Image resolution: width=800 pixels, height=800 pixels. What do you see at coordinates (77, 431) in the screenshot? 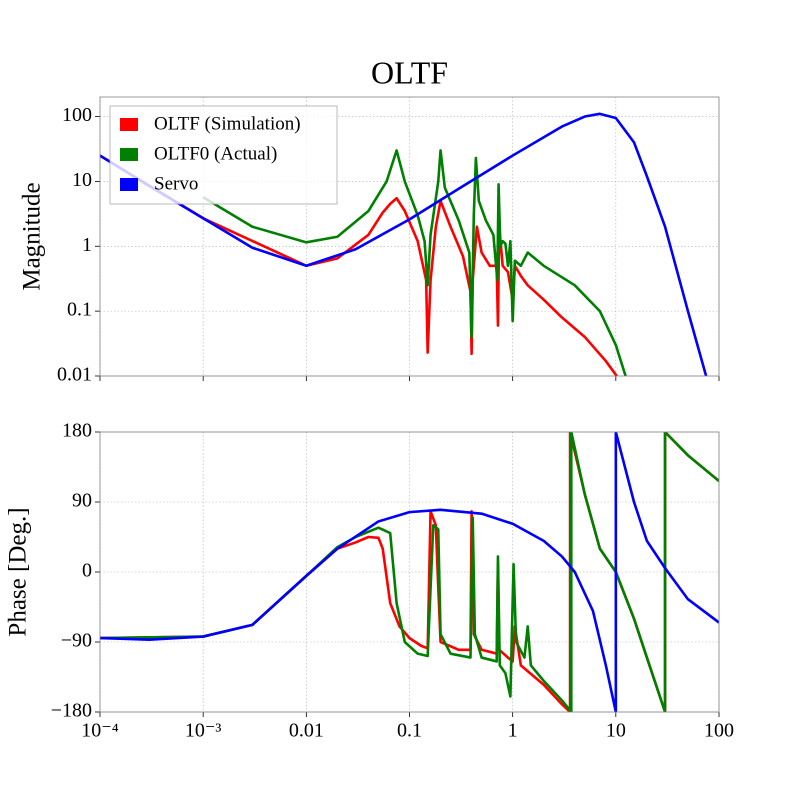
I see `y-tick-label: 180` at bounding box center [77, 431].